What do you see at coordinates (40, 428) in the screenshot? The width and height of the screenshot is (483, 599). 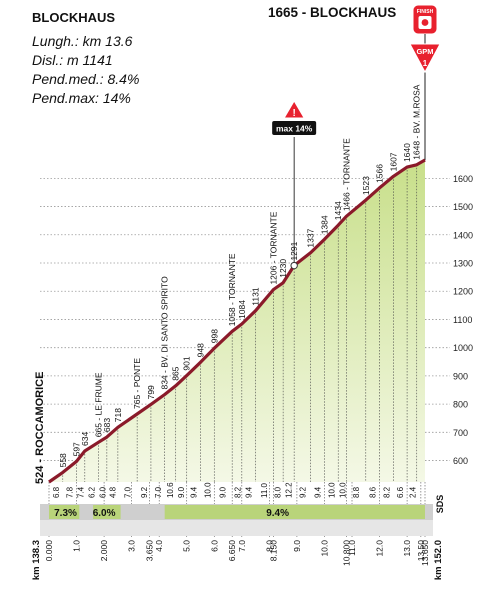 I see `profile-label: 524 - ROCCAMORICE` at bounding box center [40, 428].